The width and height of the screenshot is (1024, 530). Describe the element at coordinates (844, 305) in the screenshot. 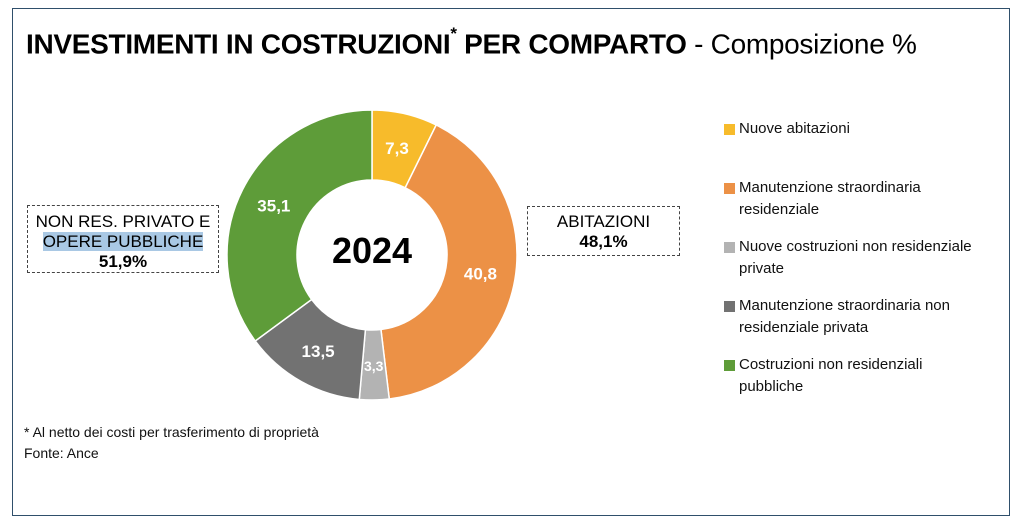

I see `legend-label-line1: Manutenzione straordinaria non` at that location.